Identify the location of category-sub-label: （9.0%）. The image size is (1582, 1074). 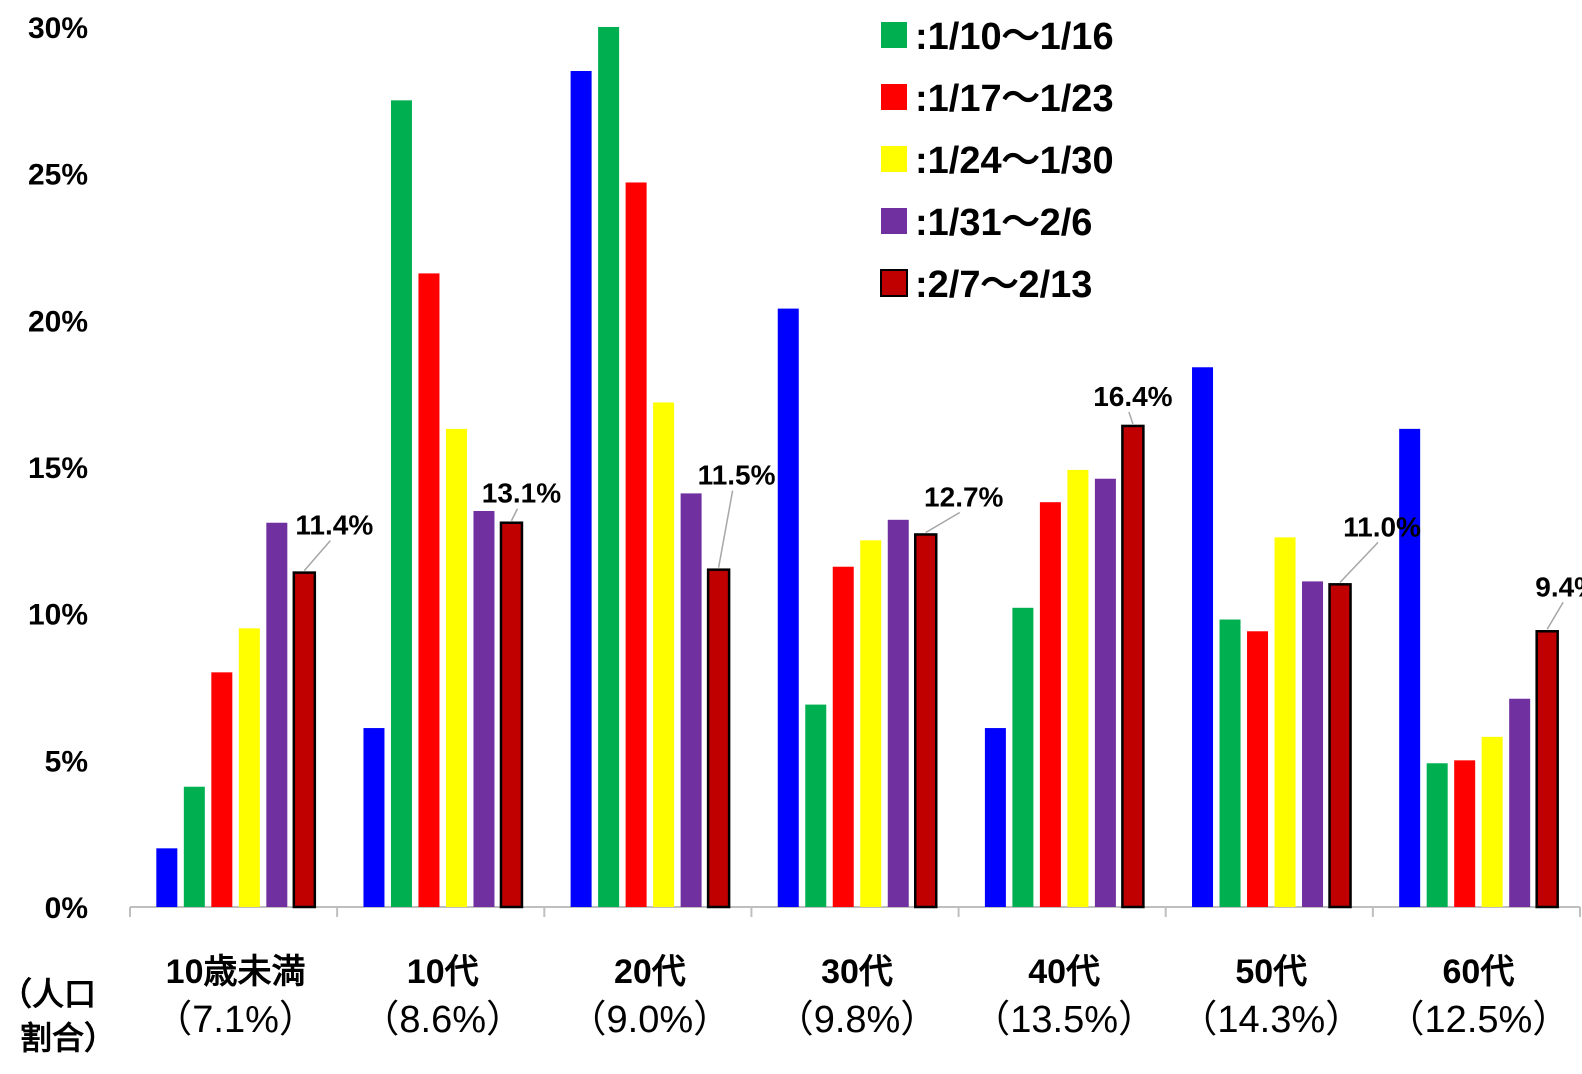
(650, 1020).